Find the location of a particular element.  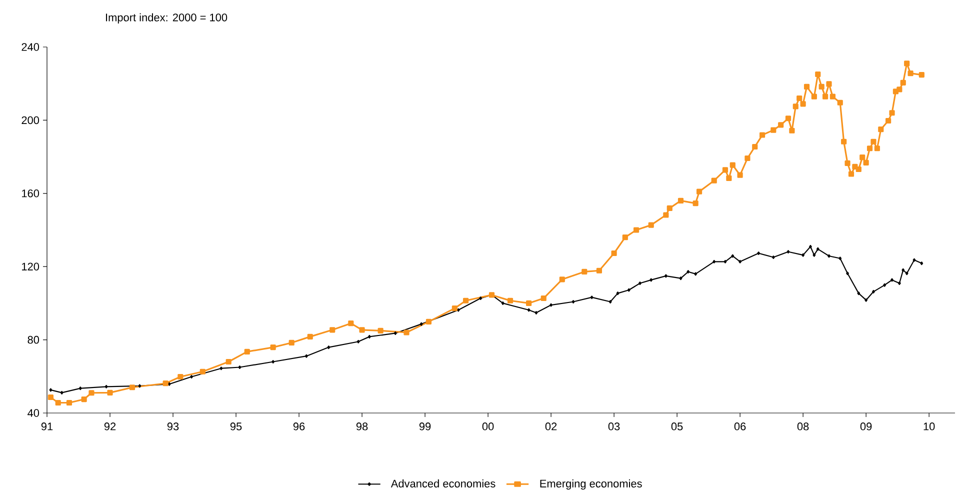

x-tick-label: 09 is located at coordinates (866, 426).